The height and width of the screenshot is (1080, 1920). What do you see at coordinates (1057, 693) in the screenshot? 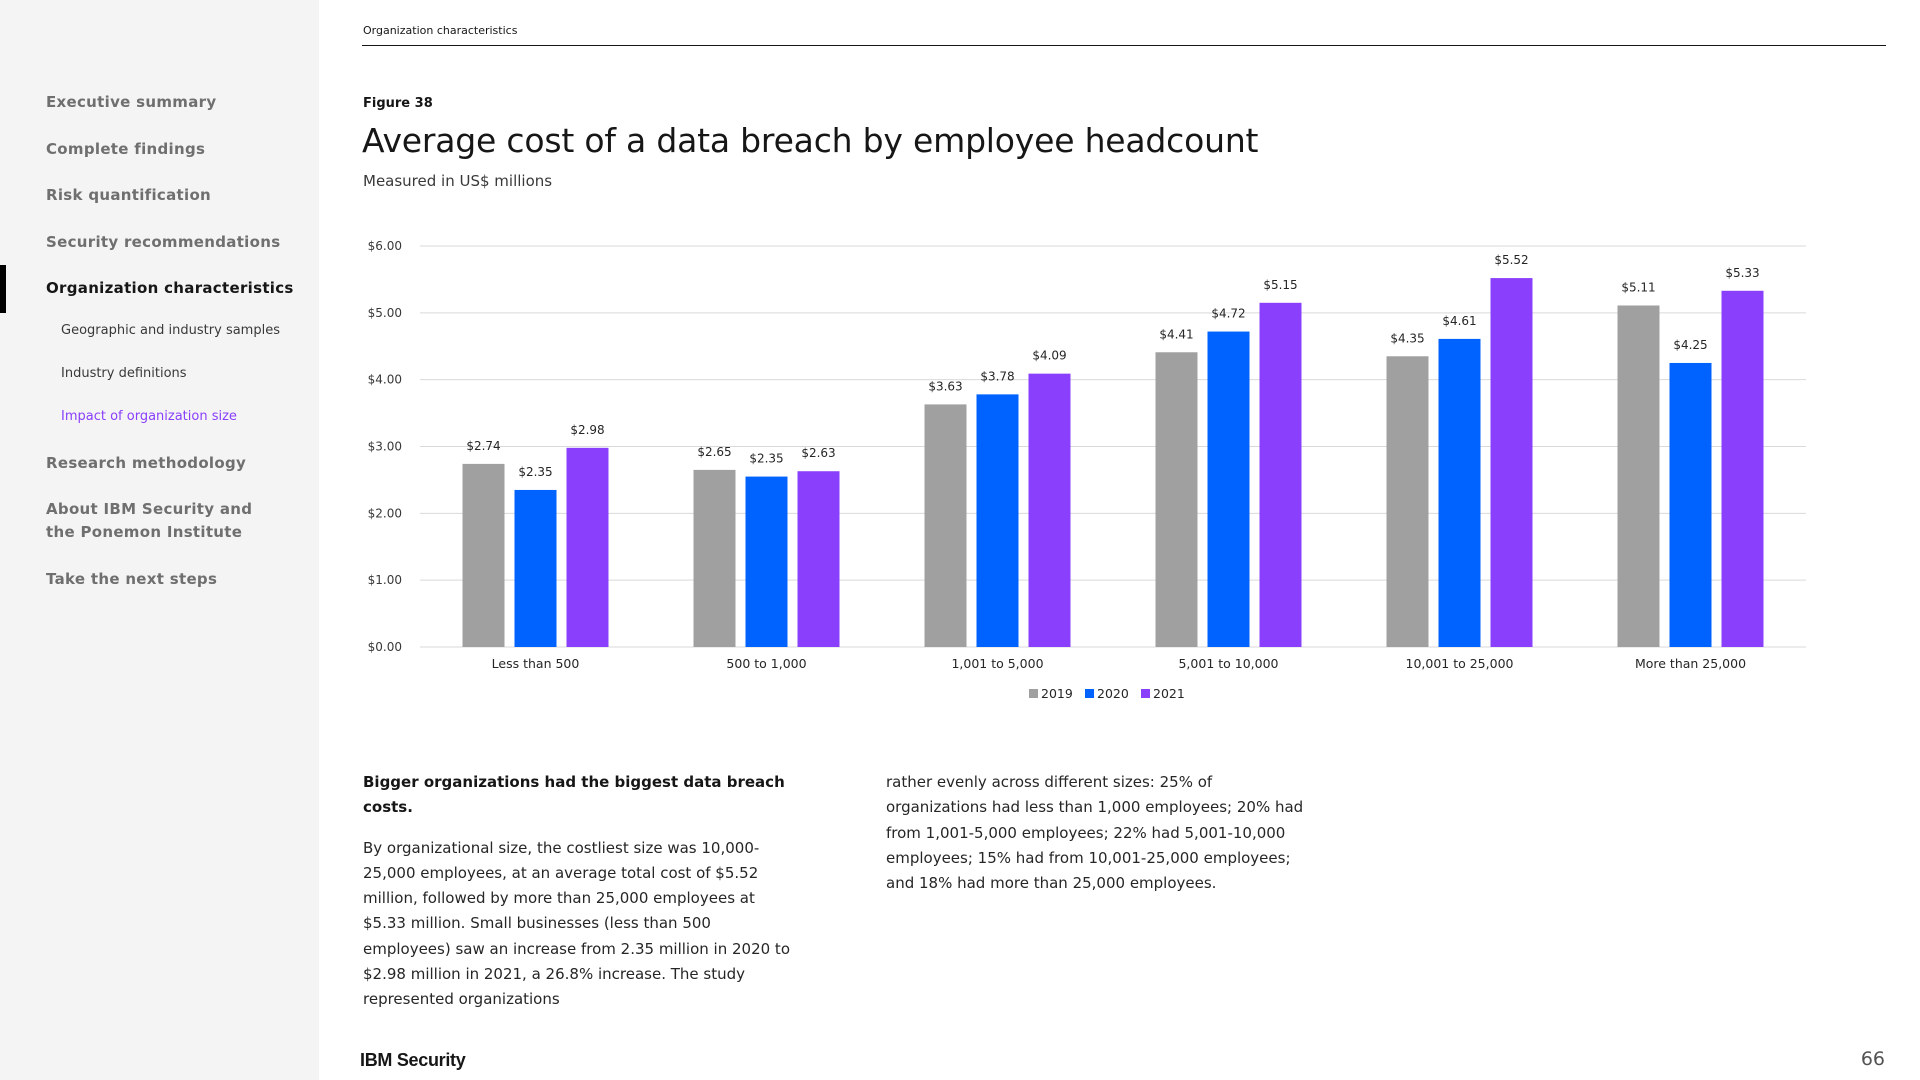
I see `legend-label: 2019` at bounding box center [1057, 693].